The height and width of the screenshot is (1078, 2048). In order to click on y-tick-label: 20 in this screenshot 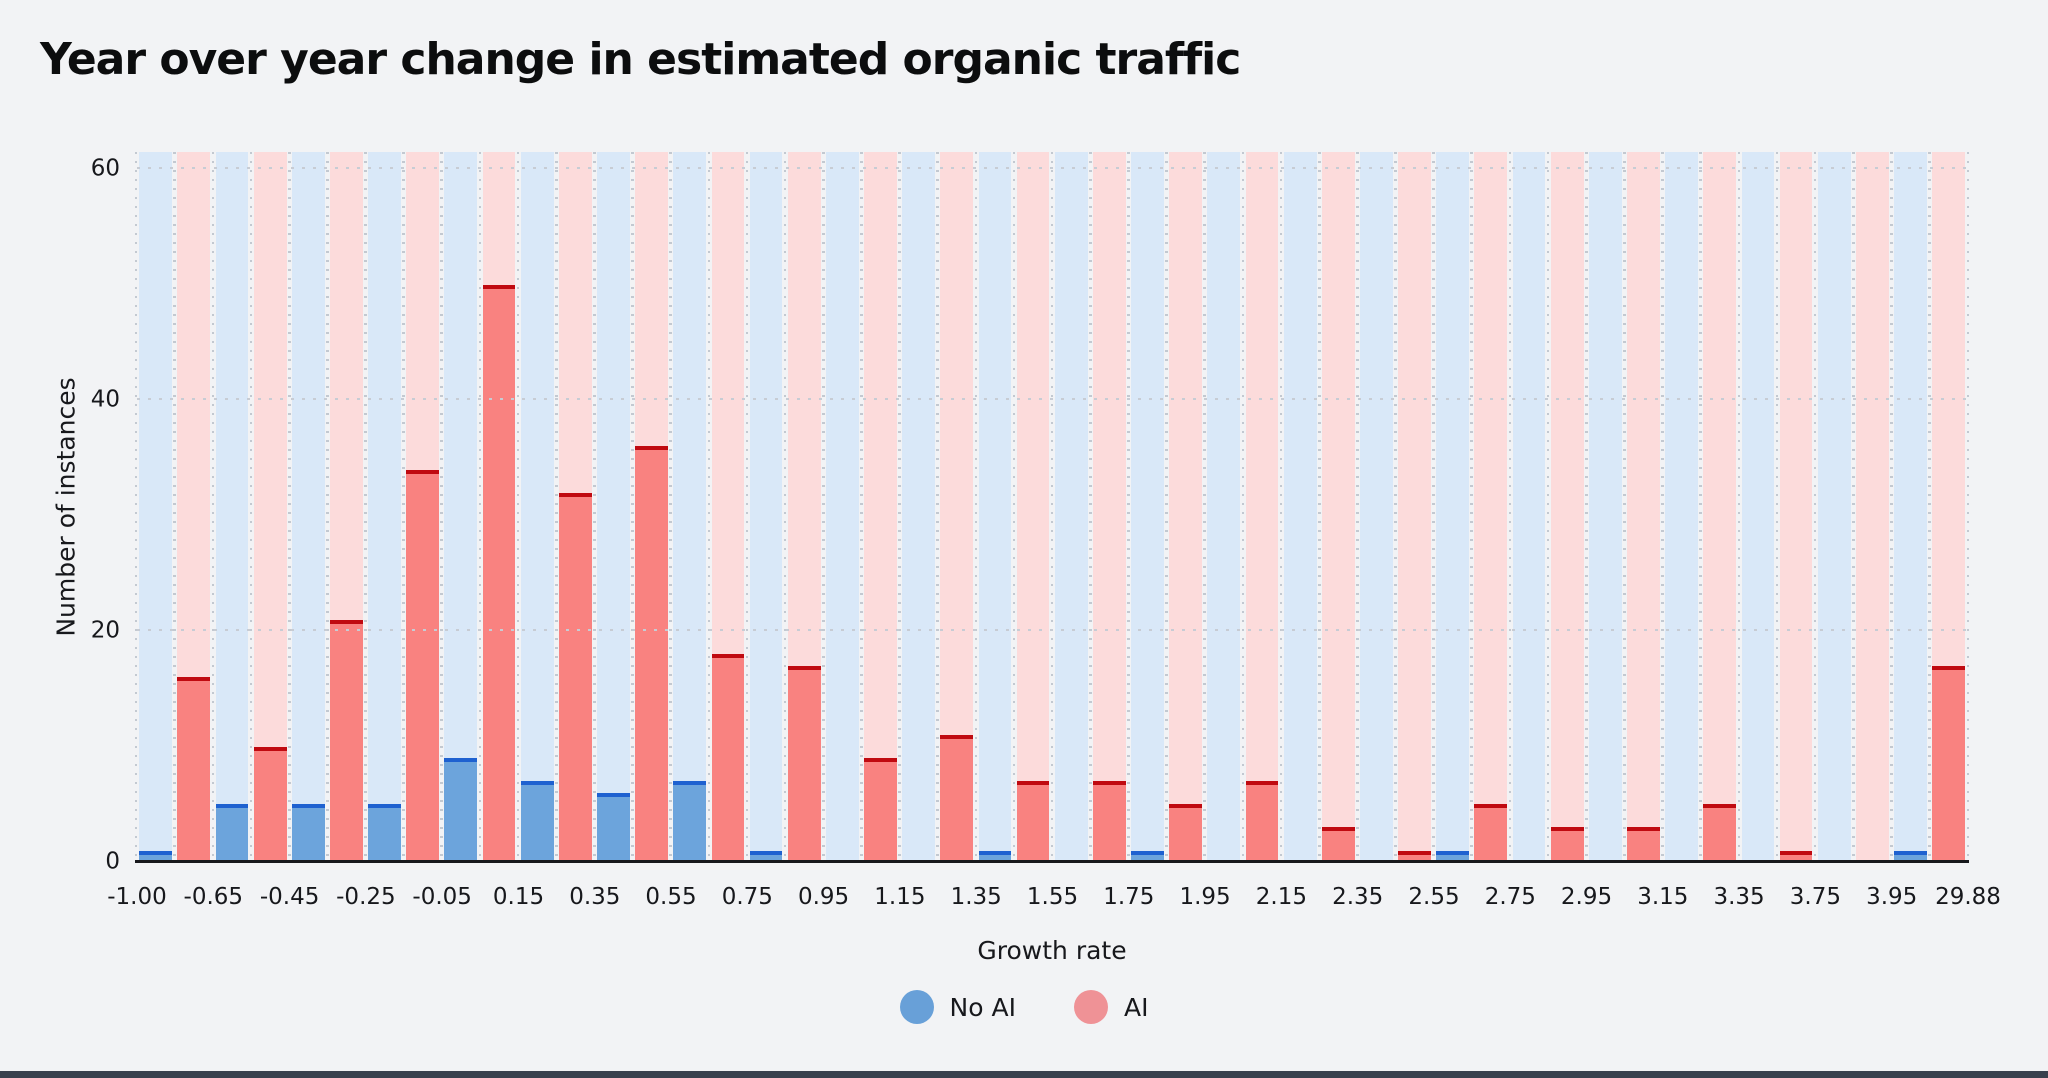, I will do `click(105, 630)`.